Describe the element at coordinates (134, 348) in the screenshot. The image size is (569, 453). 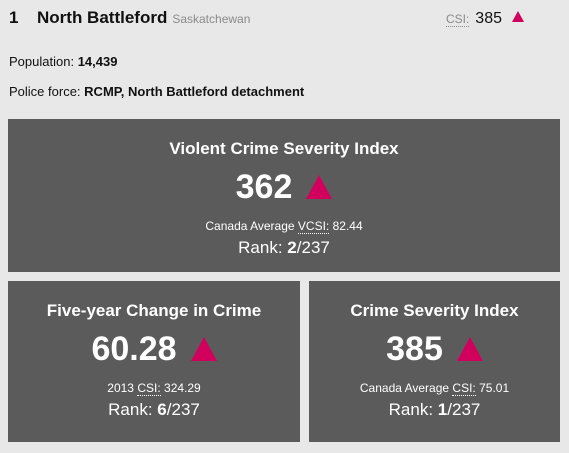
I see `card-value: 60.28` at that location.